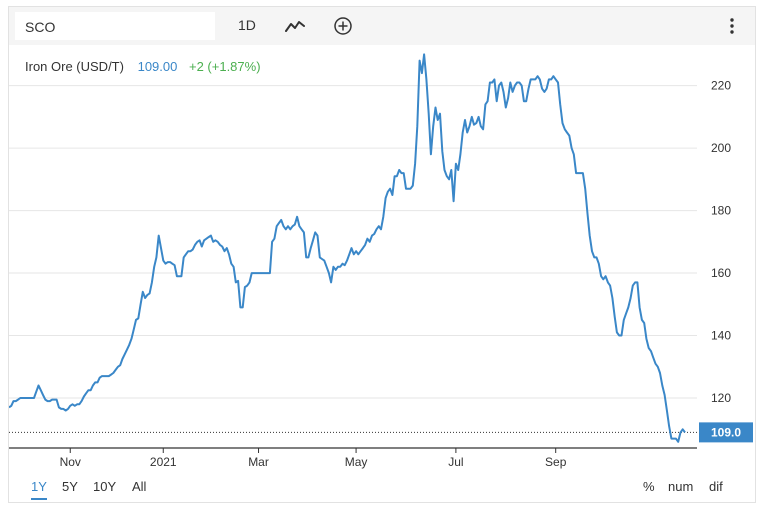 This screenshot has width=768, height=513. I want to click on range-all-button: All, so click(139, 486).